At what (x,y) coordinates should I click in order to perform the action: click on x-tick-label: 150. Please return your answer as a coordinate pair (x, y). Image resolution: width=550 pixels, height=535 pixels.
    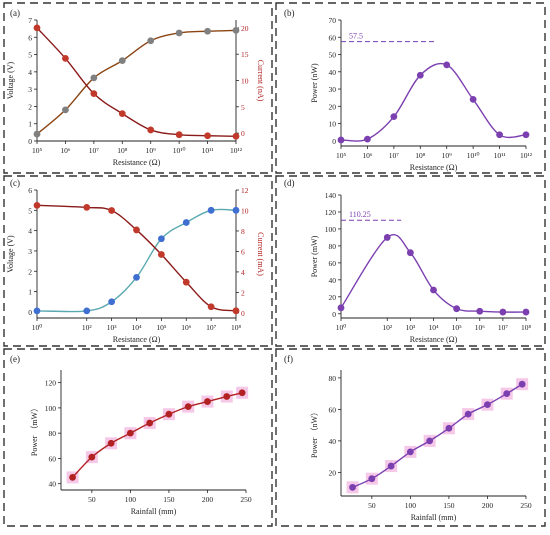
    Looking at the image, I should click on (449, 505).